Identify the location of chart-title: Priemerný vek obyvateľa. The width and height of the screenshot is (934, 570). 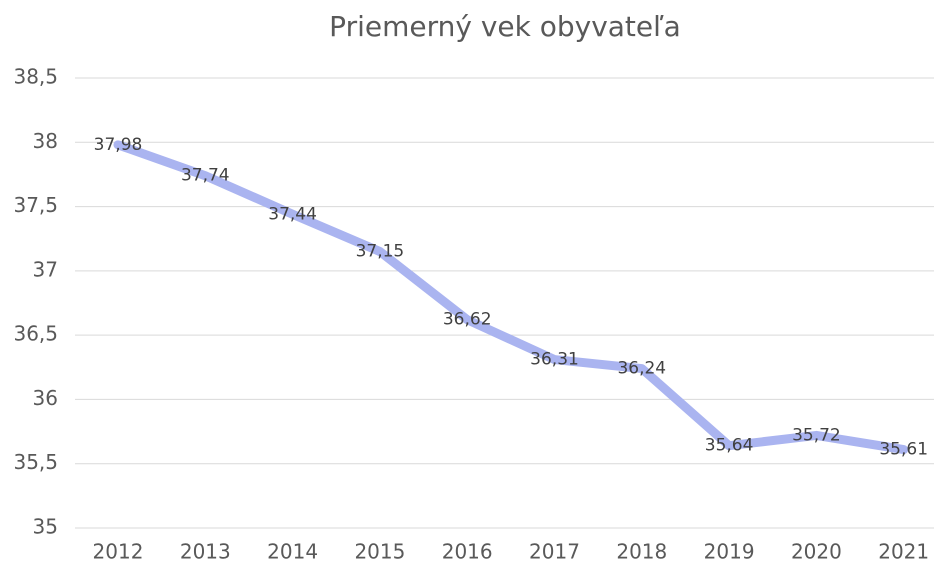
(505, 26).